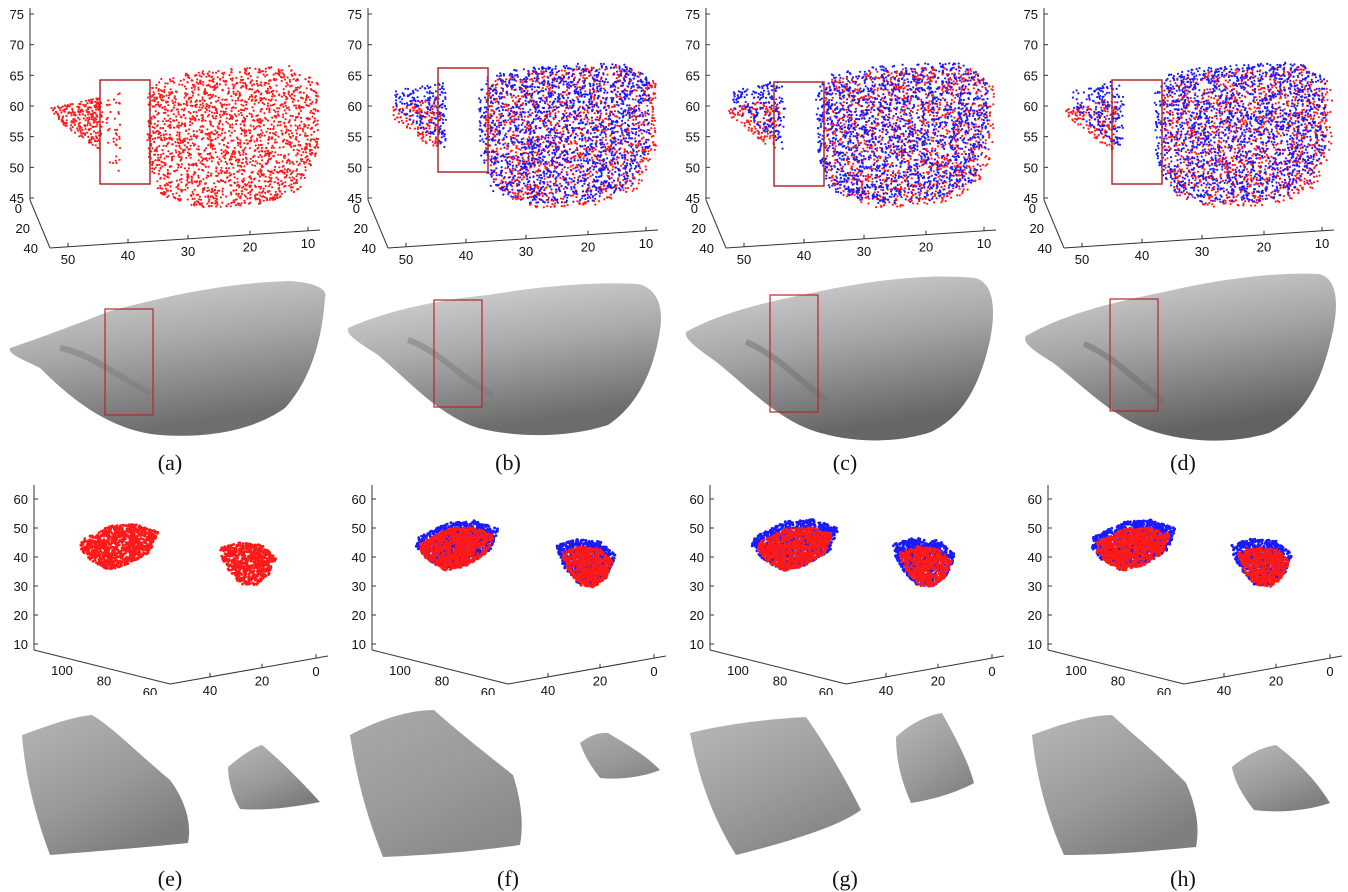 This screenshot has height=892, width=1348. I want to click on z-tick-label: 65, so click(17, 75).